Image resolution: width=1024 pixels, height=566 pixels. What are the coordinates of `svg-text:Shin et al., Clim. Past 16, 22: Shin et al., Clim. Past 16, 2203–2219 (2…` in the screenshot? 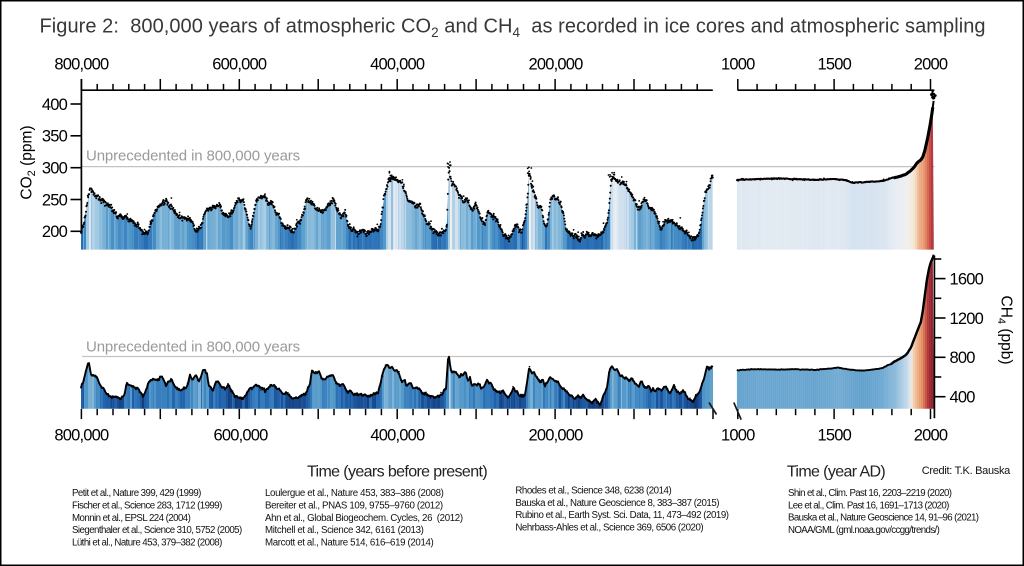 It's located at (870, 493).